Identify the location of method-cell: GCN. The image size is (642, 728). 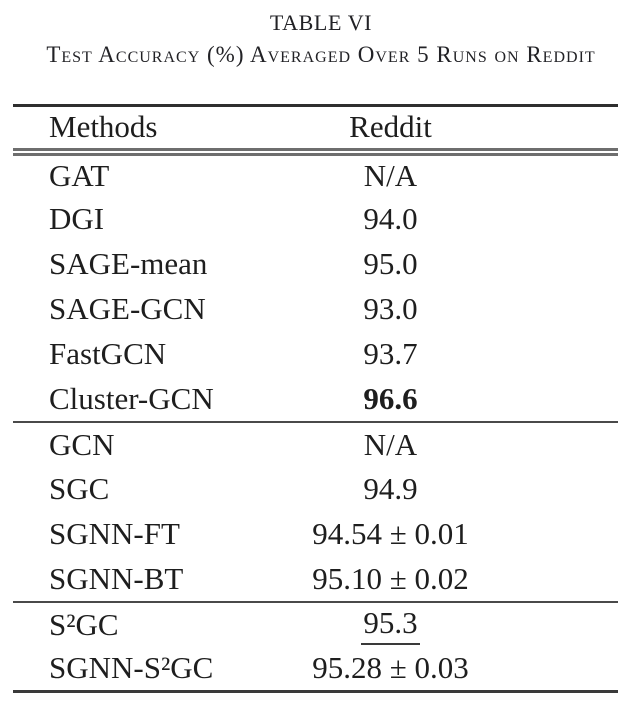
(82, 444).